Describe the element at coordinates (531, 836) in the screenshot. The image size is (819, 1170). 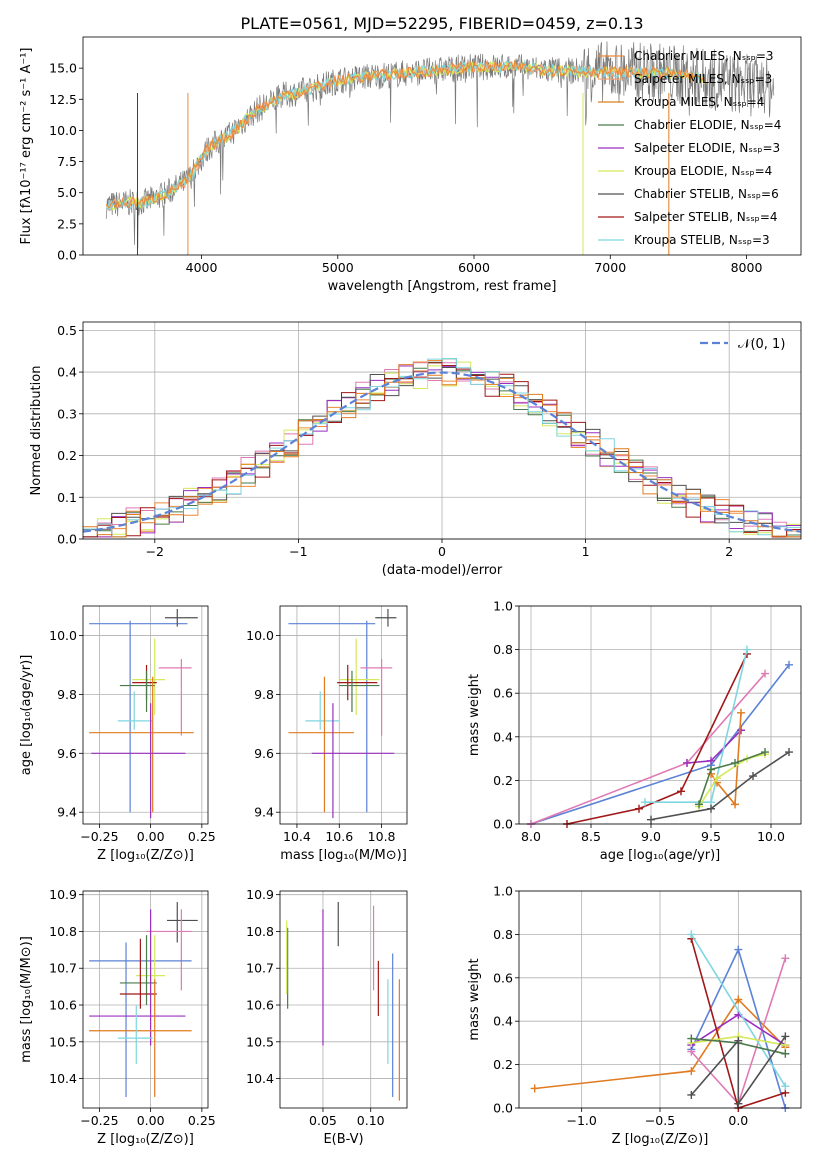
I see `x-tick-label: 8.0` at that location.